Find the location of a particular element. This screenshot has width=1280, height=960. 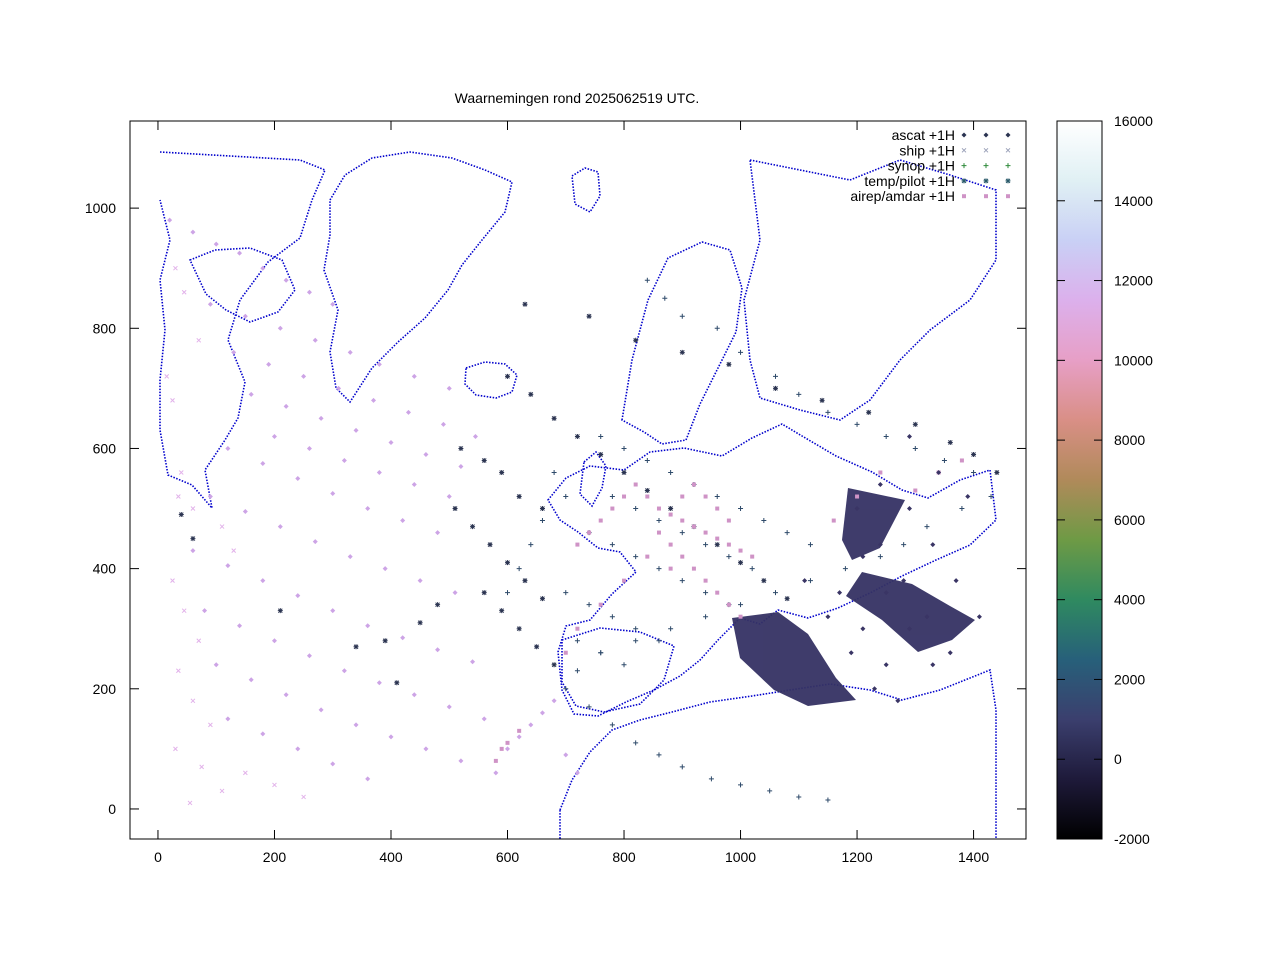

series-ascat-swath is located at coordinates (892, 568).